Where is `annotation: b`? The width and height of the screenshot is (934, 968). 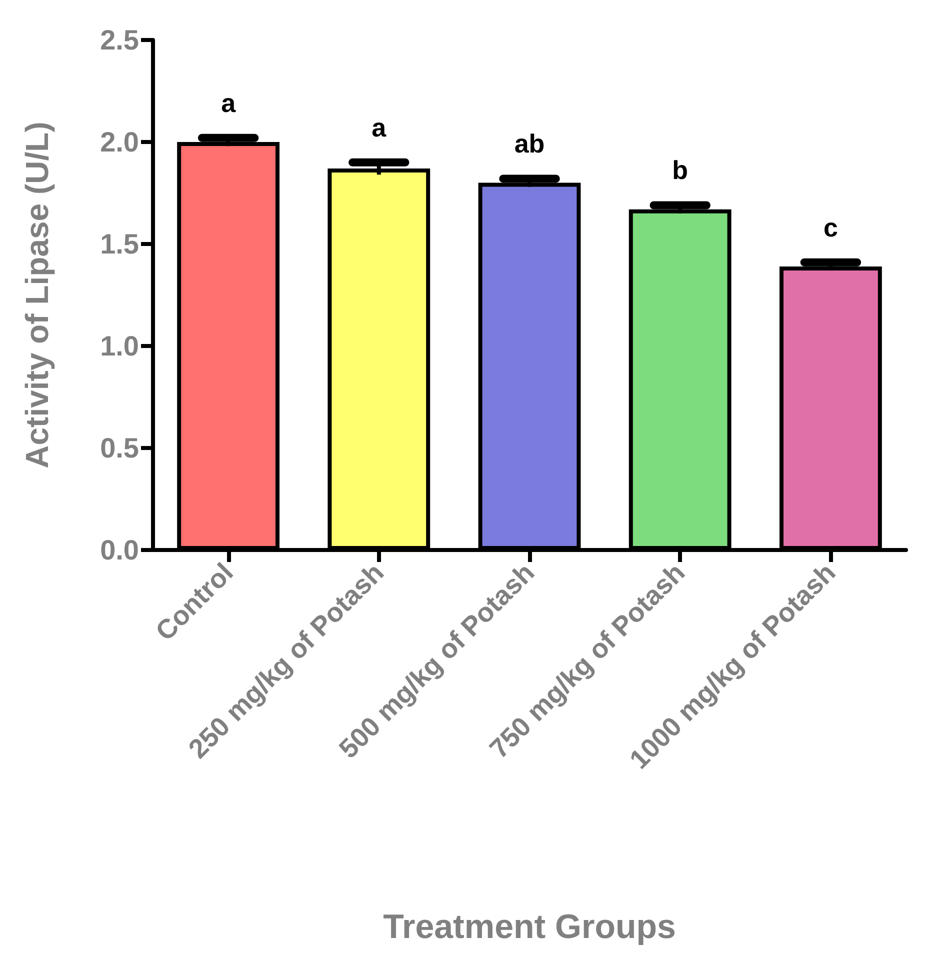 annotation: b is located at coordinates (680, 170).